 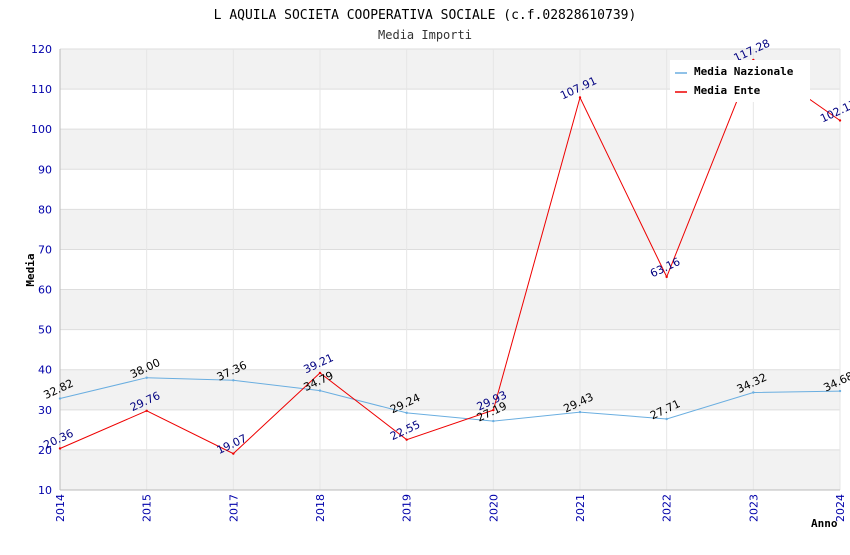 What do you see at coordinates (41, 270) in the screenshot?
I see `y-axis-ticks: 10 20 30 40 50 60 70 80 90 100 110 120` at bounding box center [41, 270].